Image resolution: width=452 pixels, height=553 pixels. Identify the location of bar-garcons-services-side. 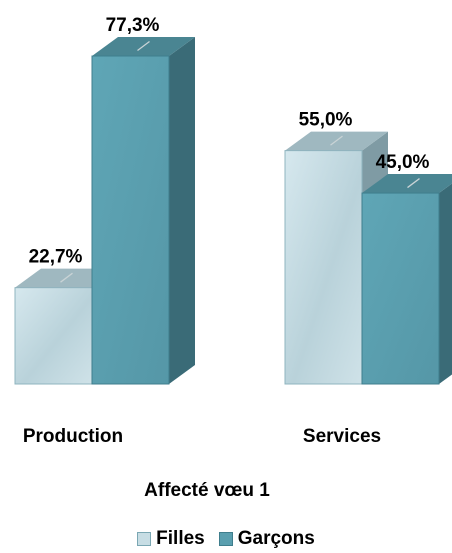
(445, 283).